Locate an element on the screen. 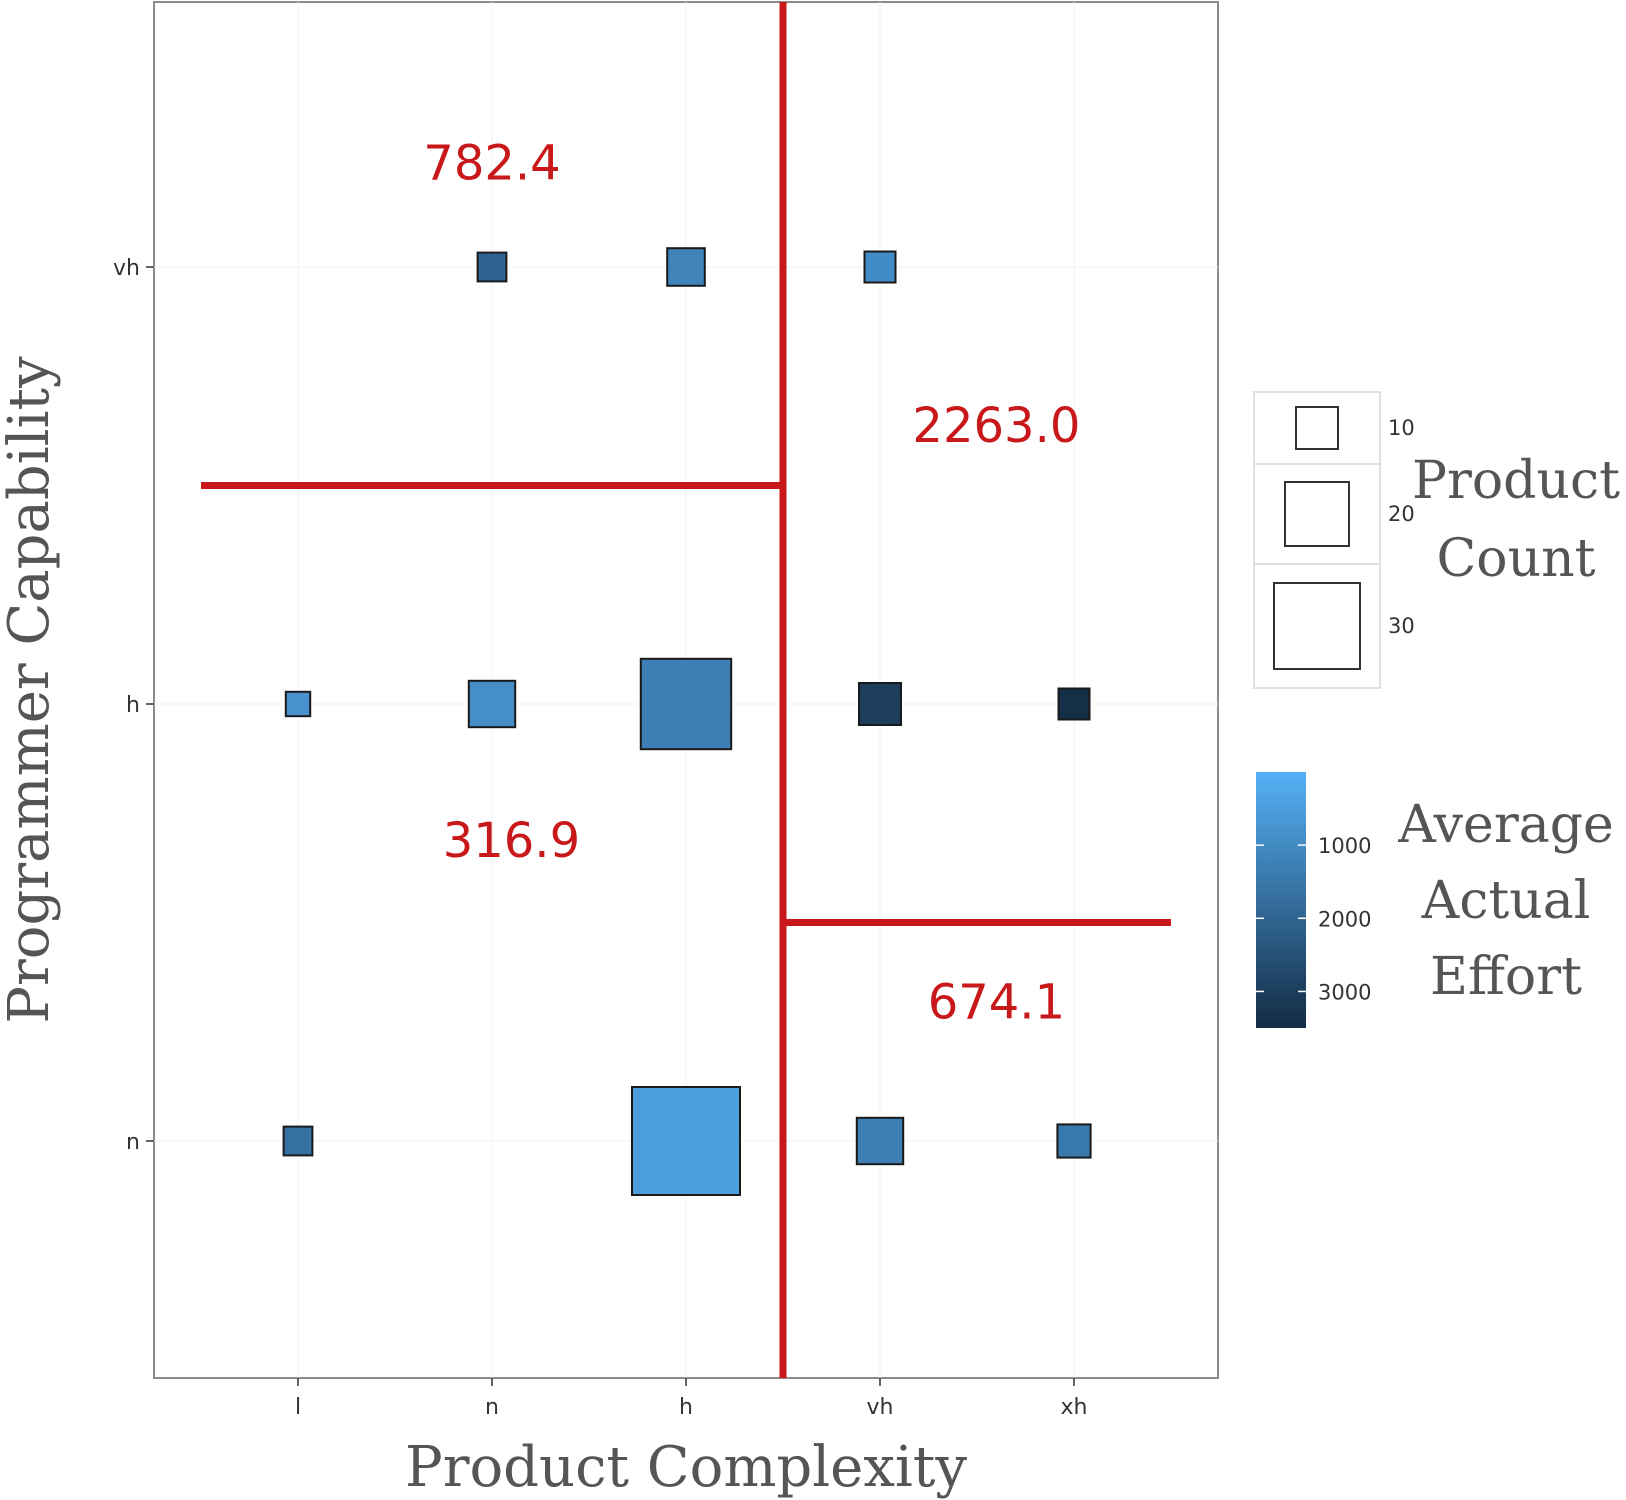  legend-color-label: 3000 is located at coordinates (1344, 992).